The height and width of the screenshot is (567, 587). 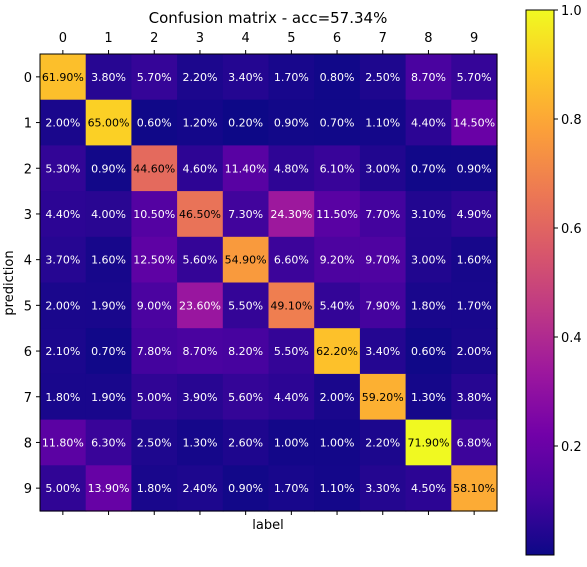 What do you see at coordinates (108, 77) in the screenshot?
I see `cell-value-label: 3.80%` at bounding box center [108, 77].